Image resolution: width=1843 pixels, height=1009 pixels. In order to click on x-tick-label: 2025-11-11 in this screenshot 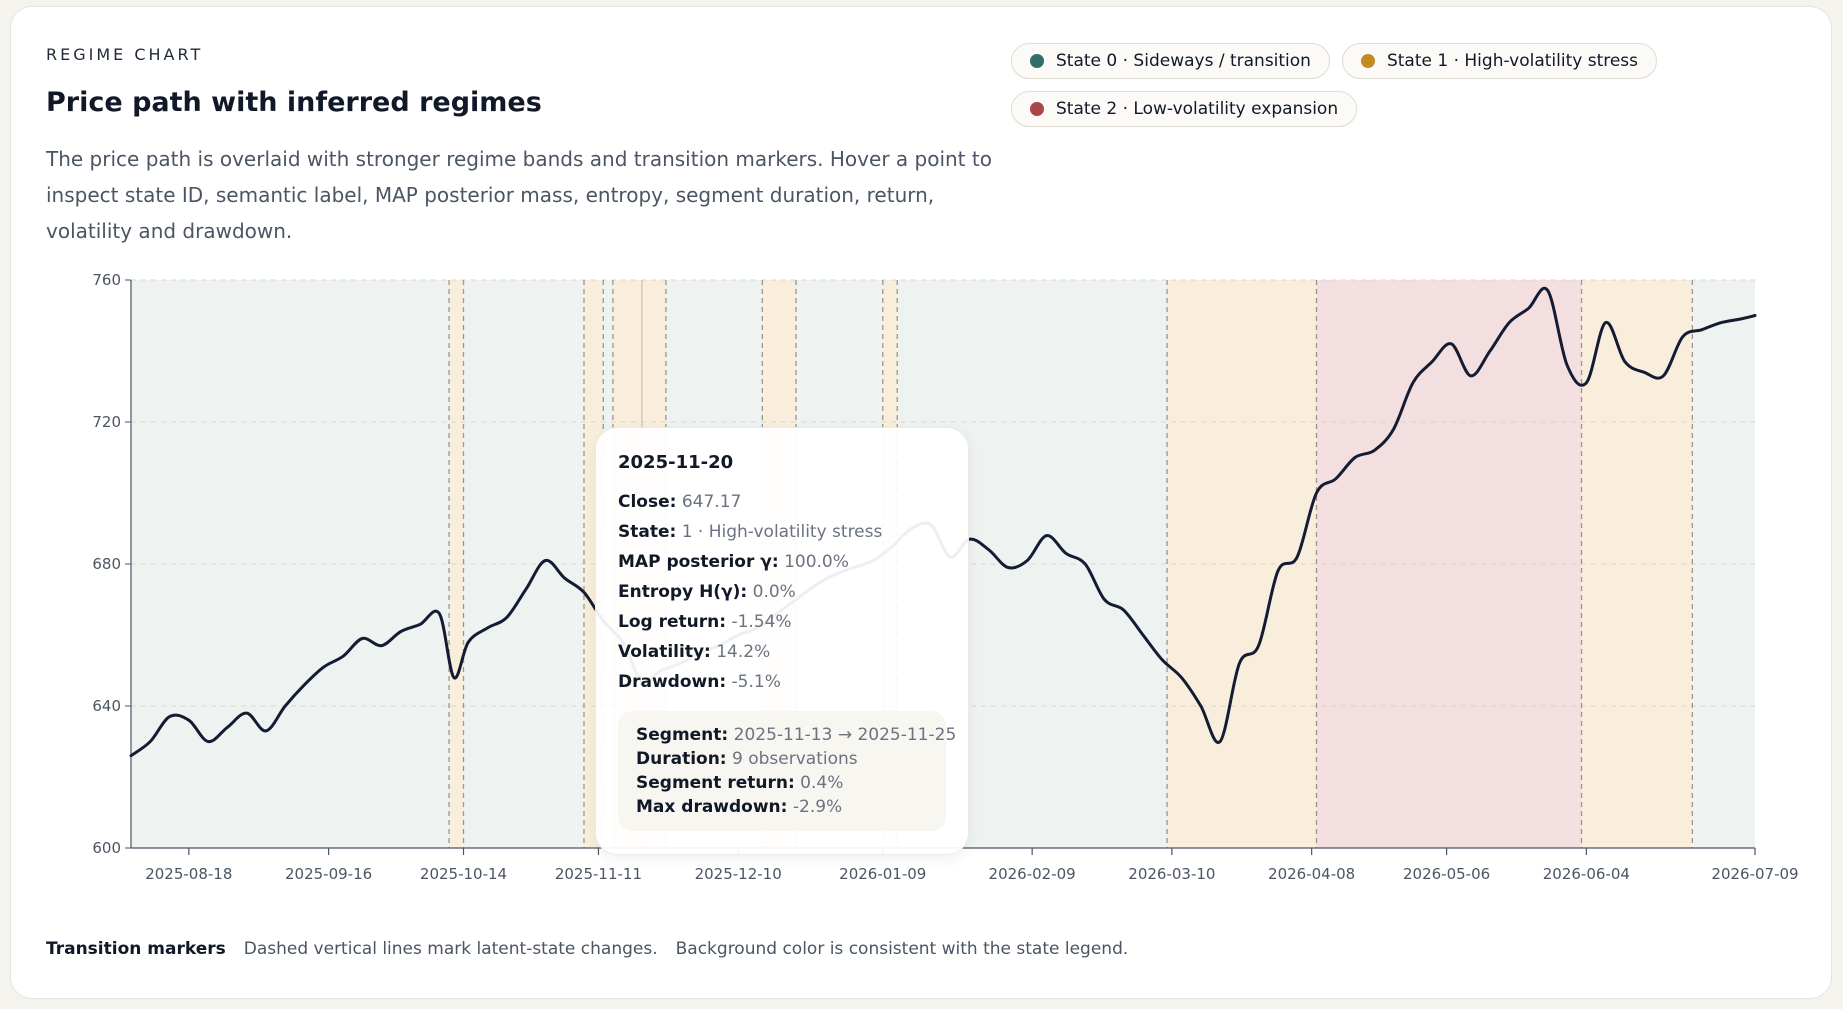, I will do `click(598, 874)`.